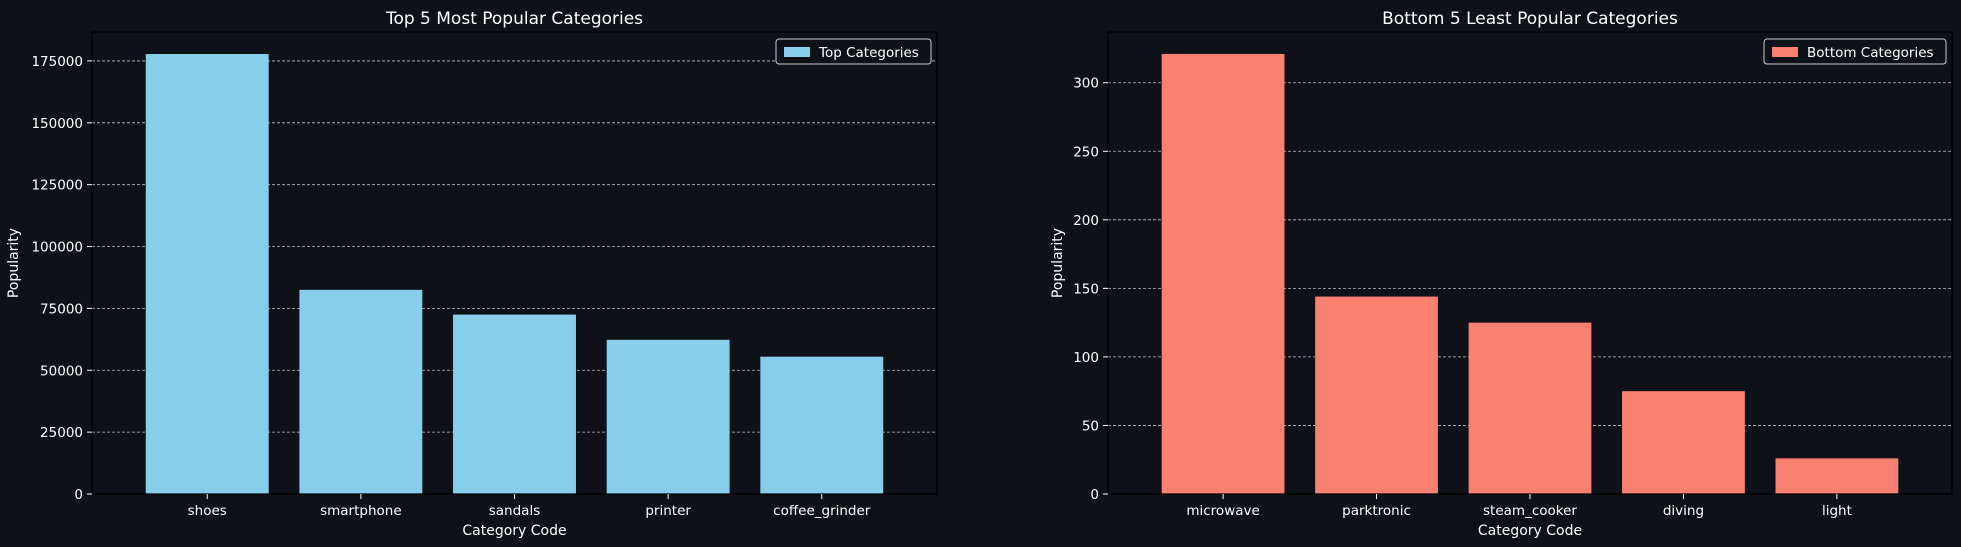  I want to click on y-tick-label: 200, so click(1086, 221).